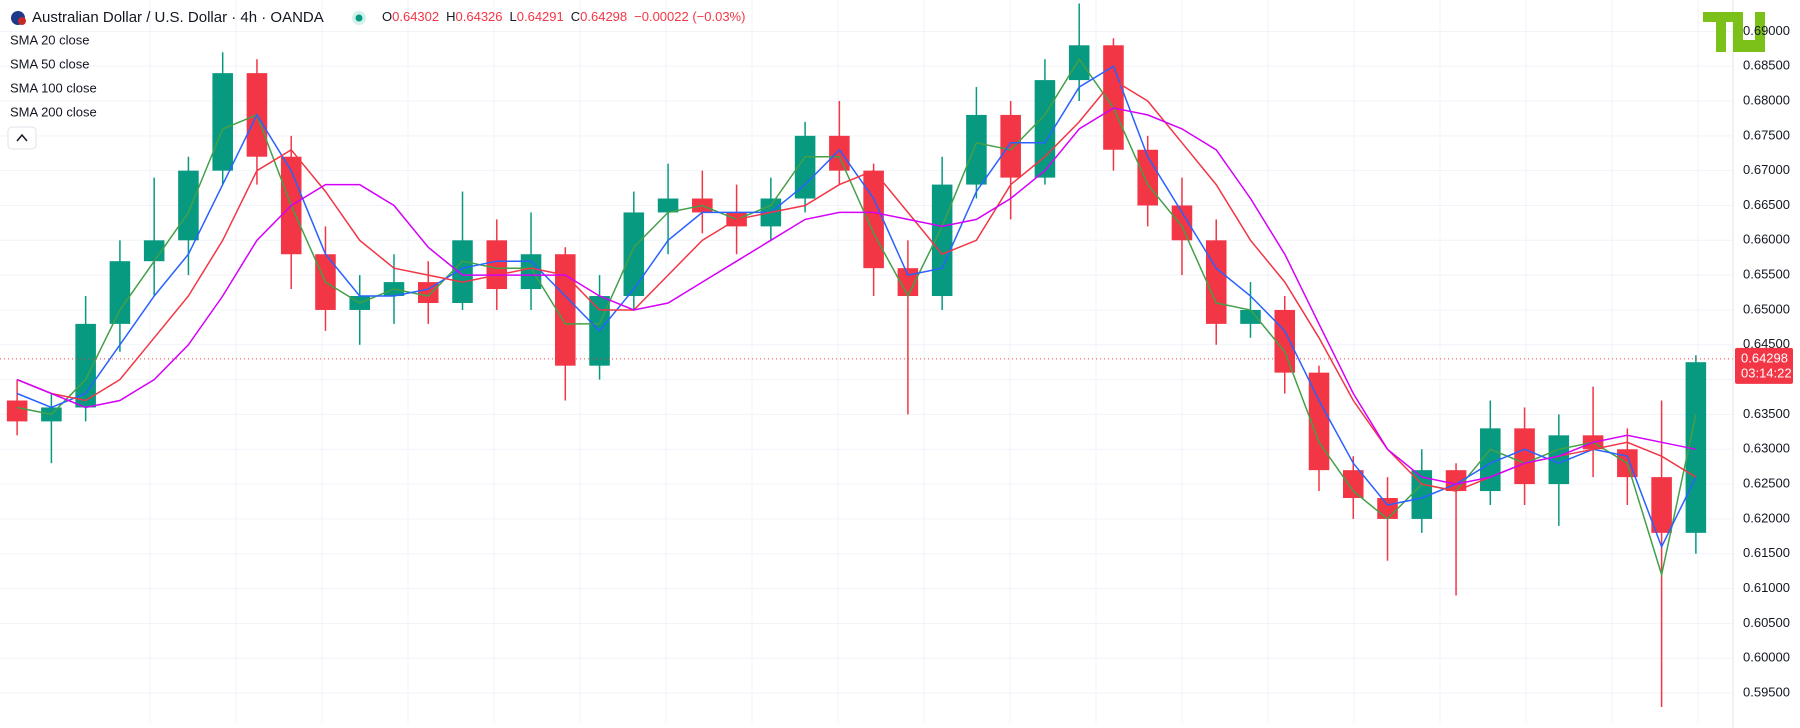  What do you see at coordinates (53, 111) in the screenshot?
I see `legend-entry: SMA 200 close` at bounding box center [53, 111].